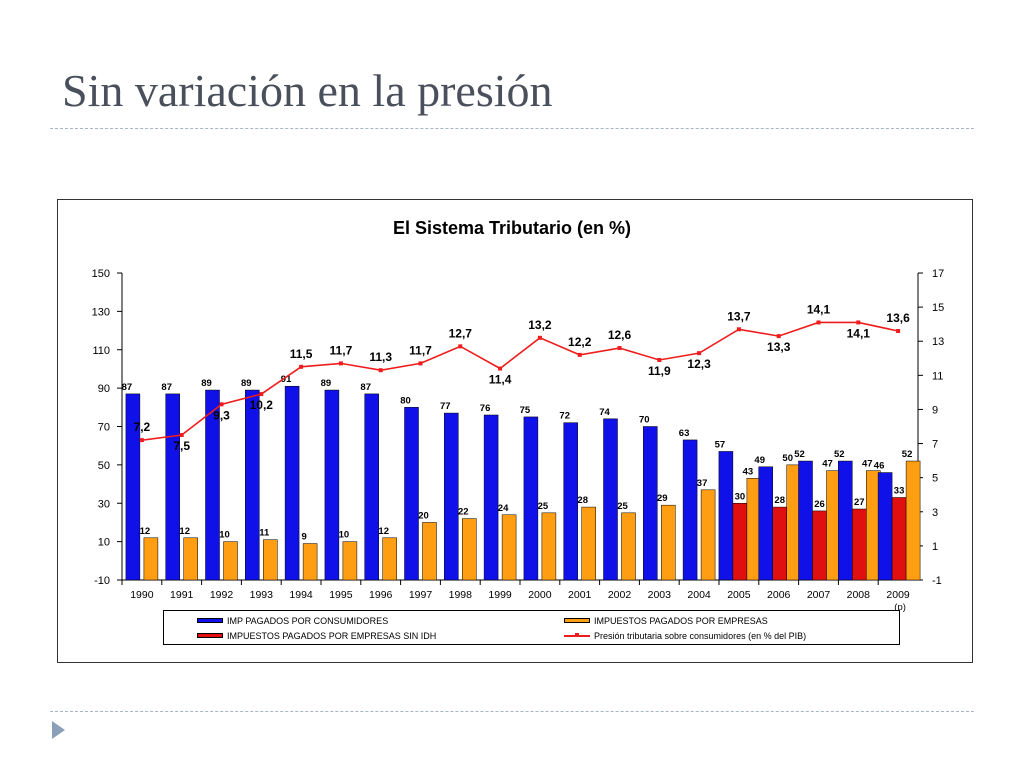 Image resolution: width=1024 pixels, height=768 pixels. Describe the element at coordinates (779, 347) in the screenshot. I see `tax-pressure-label: 13,3` at that location.